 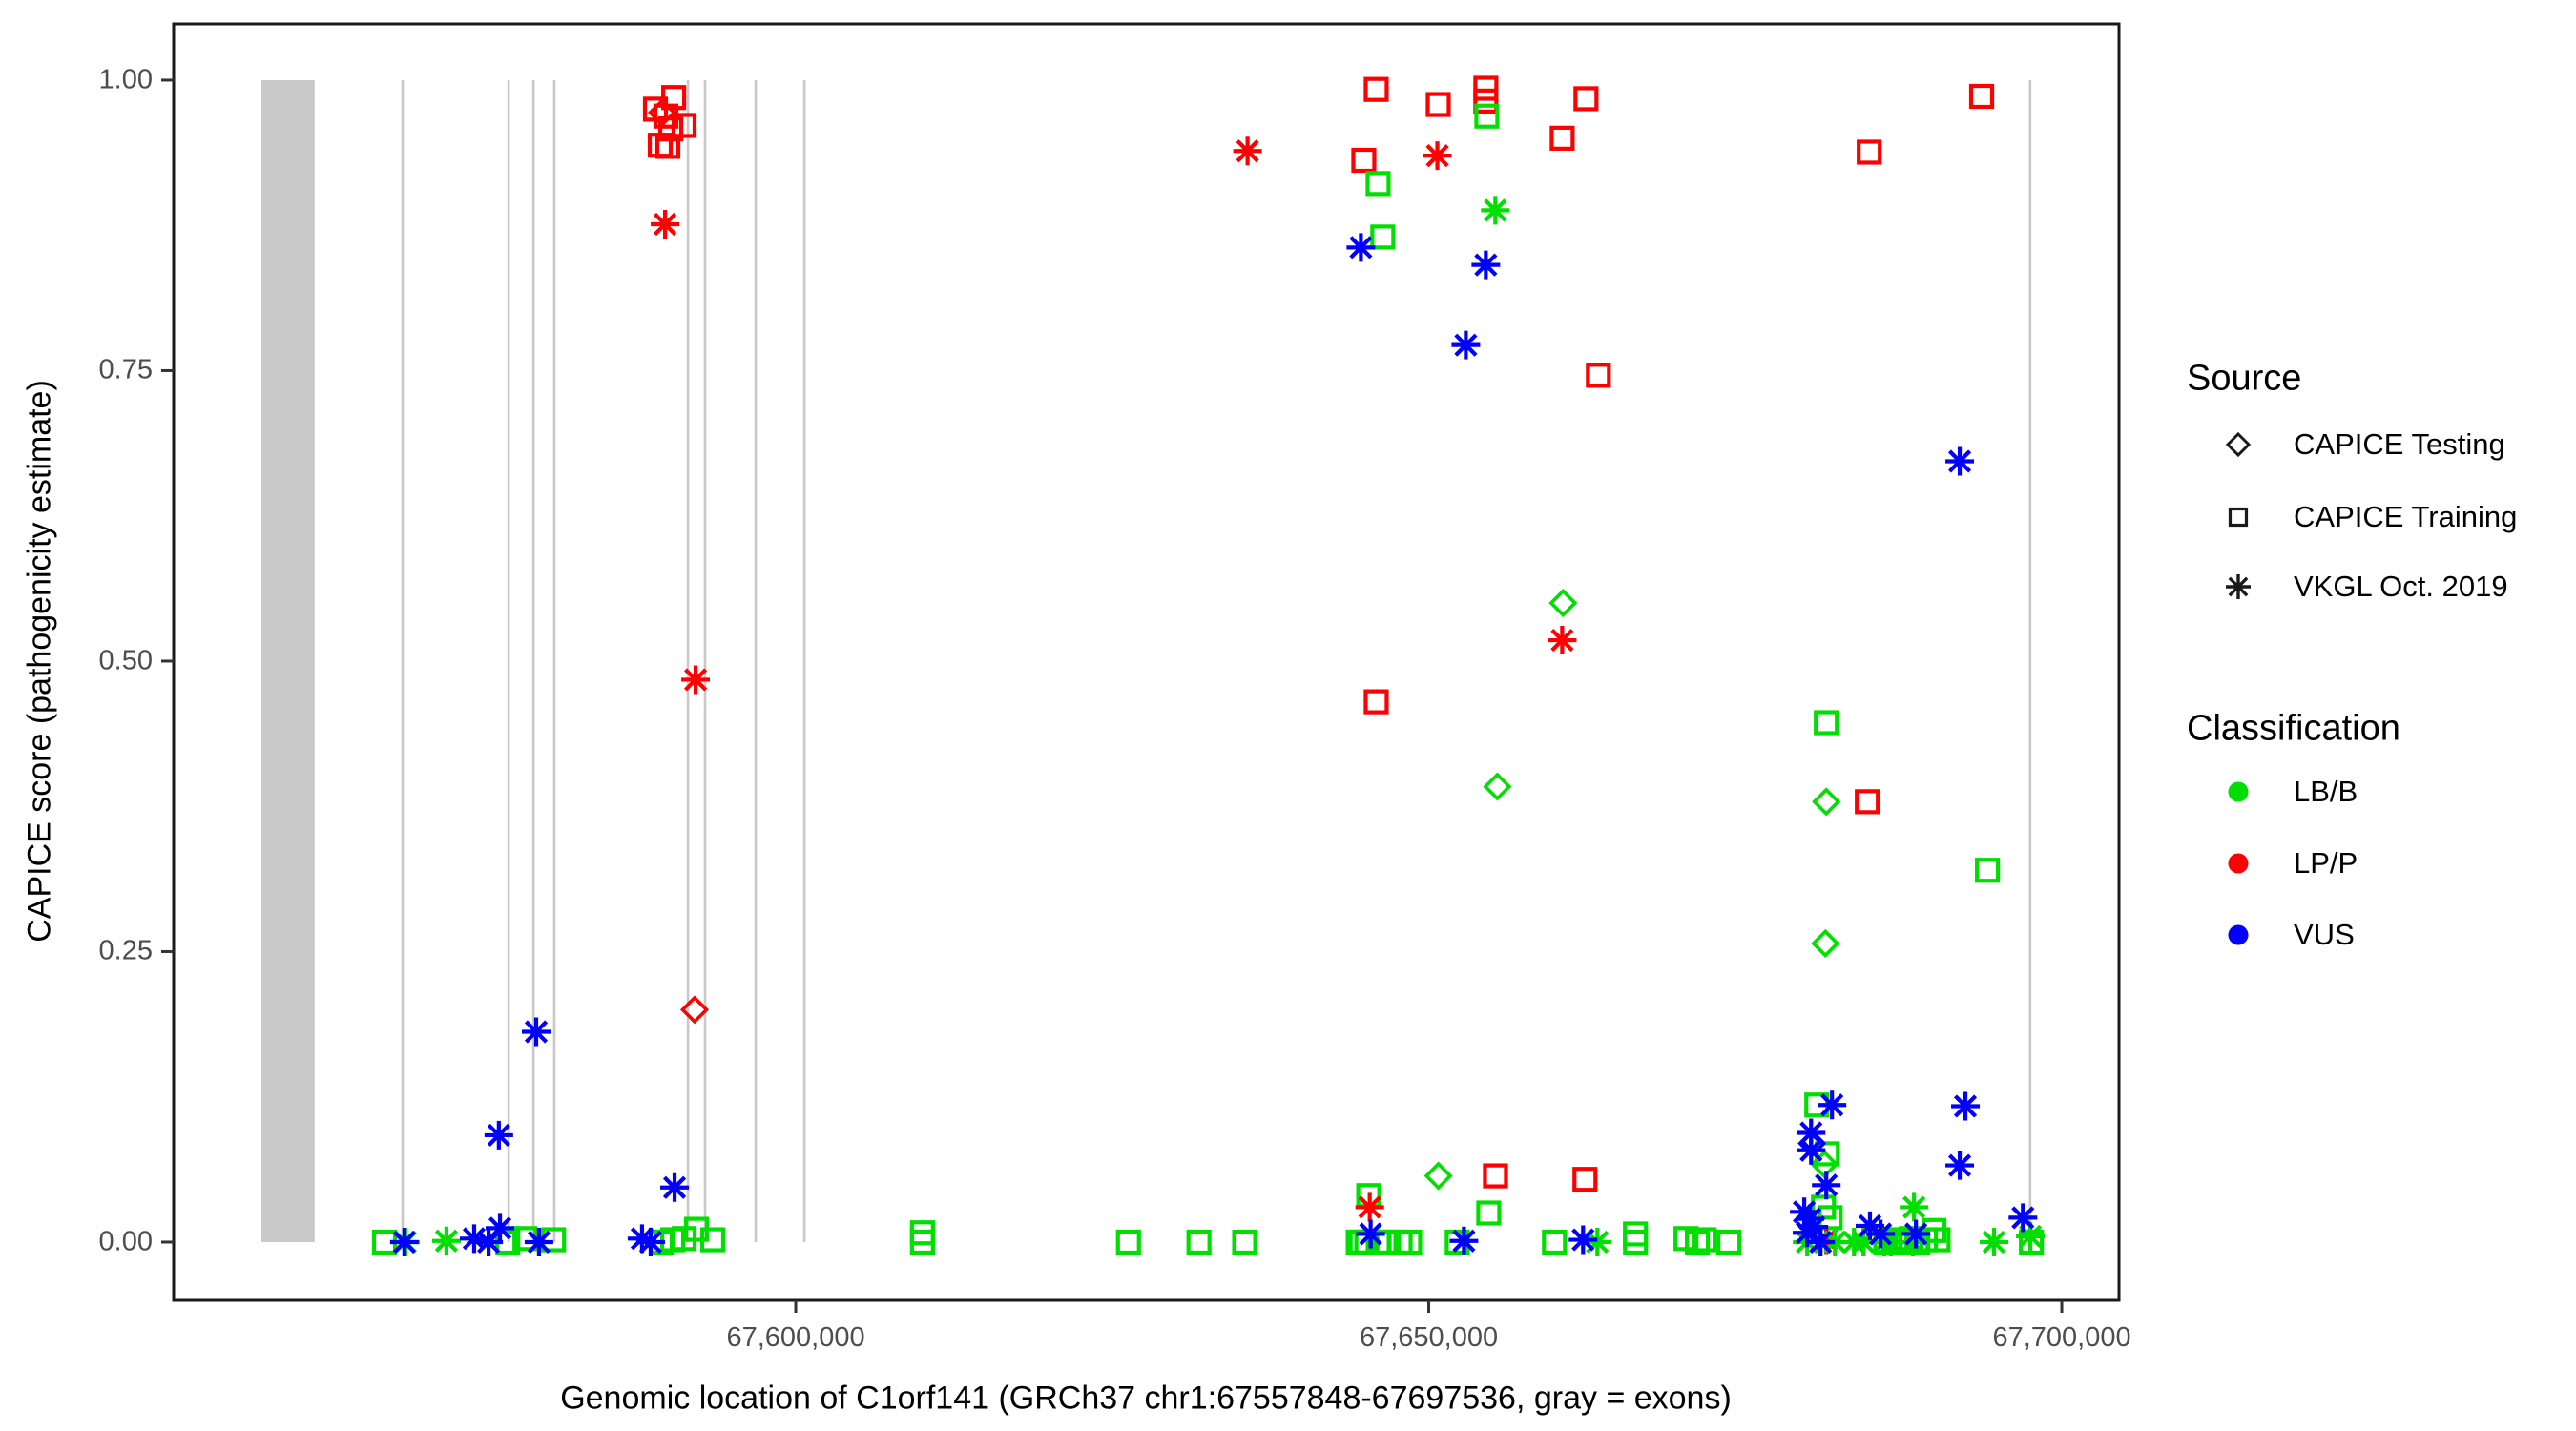 What do you see at coordinates (2326, 863) in the screenshot?
I see `legend-item-label: LP/P` at bounding box center [2326, 863].